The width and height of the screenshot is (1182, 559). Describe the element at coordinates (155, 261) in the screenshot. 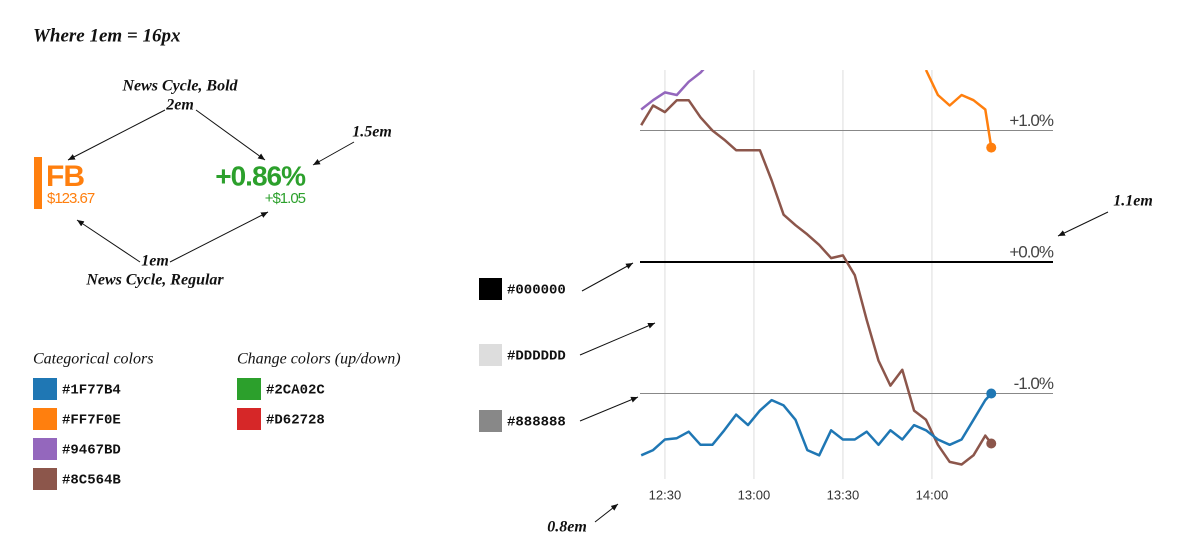

I see `size-label: 1em` at that location.